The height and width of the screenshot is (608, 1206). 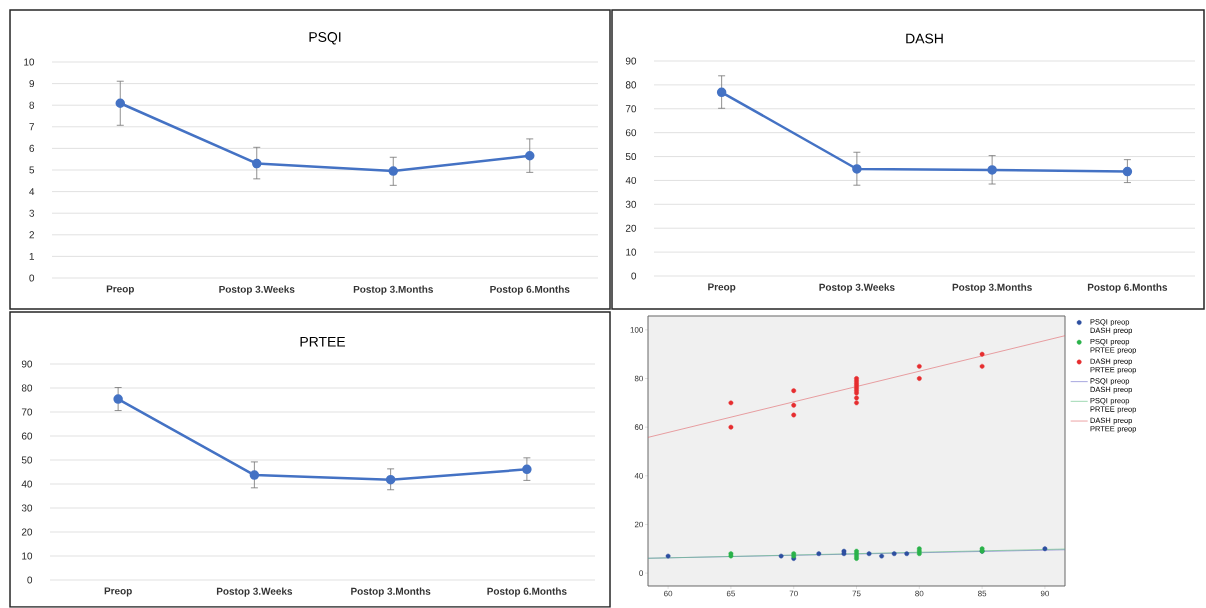 I want to click on y-tick-label: 1, so click(x=32, y=256).